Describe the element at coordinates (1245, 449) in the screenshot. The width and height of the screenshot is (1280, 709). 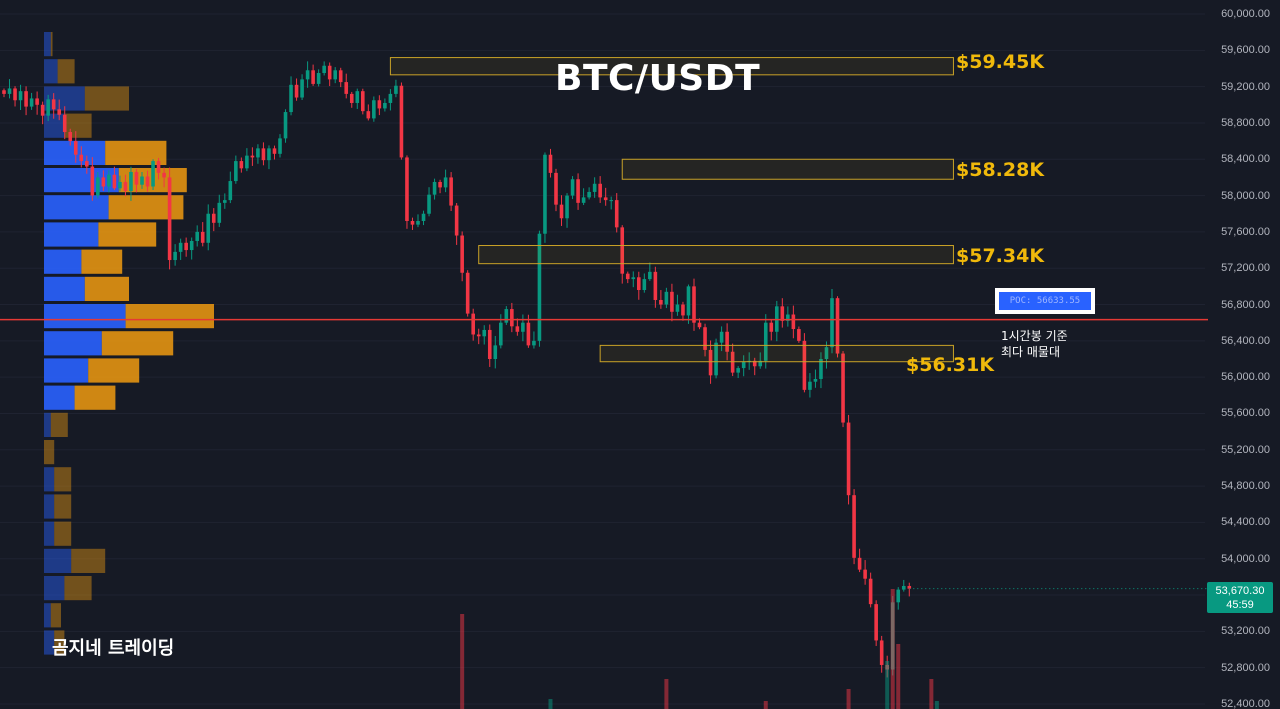
I see `y-tick-label: 55,200.00` at that location.